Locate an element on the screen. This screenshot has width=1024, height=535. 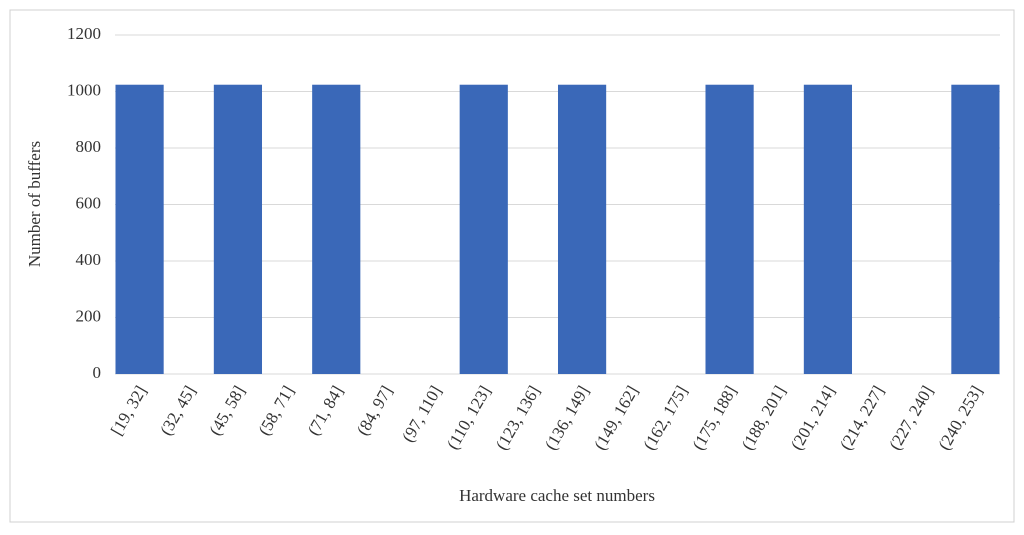
y-axis-title: Number of buffers is located at coordinates (34, 204).